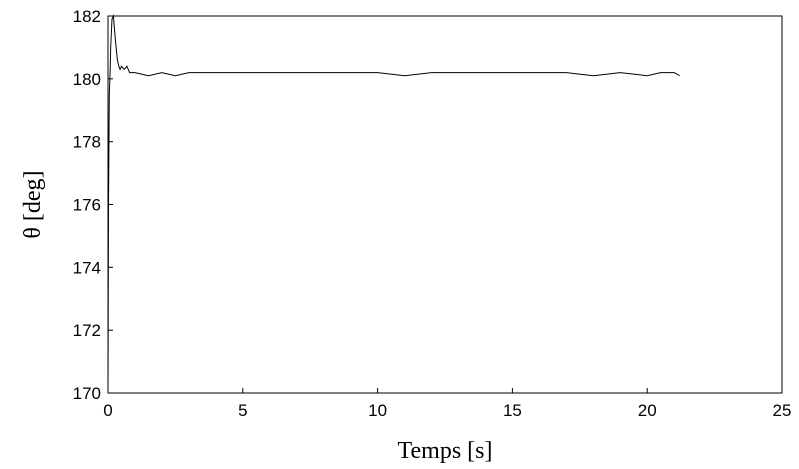 The image size is (799, 469). Describe the element at coordinates (377, 410) in the screenshot. I see `x-tick-label-2: 10` at that location.